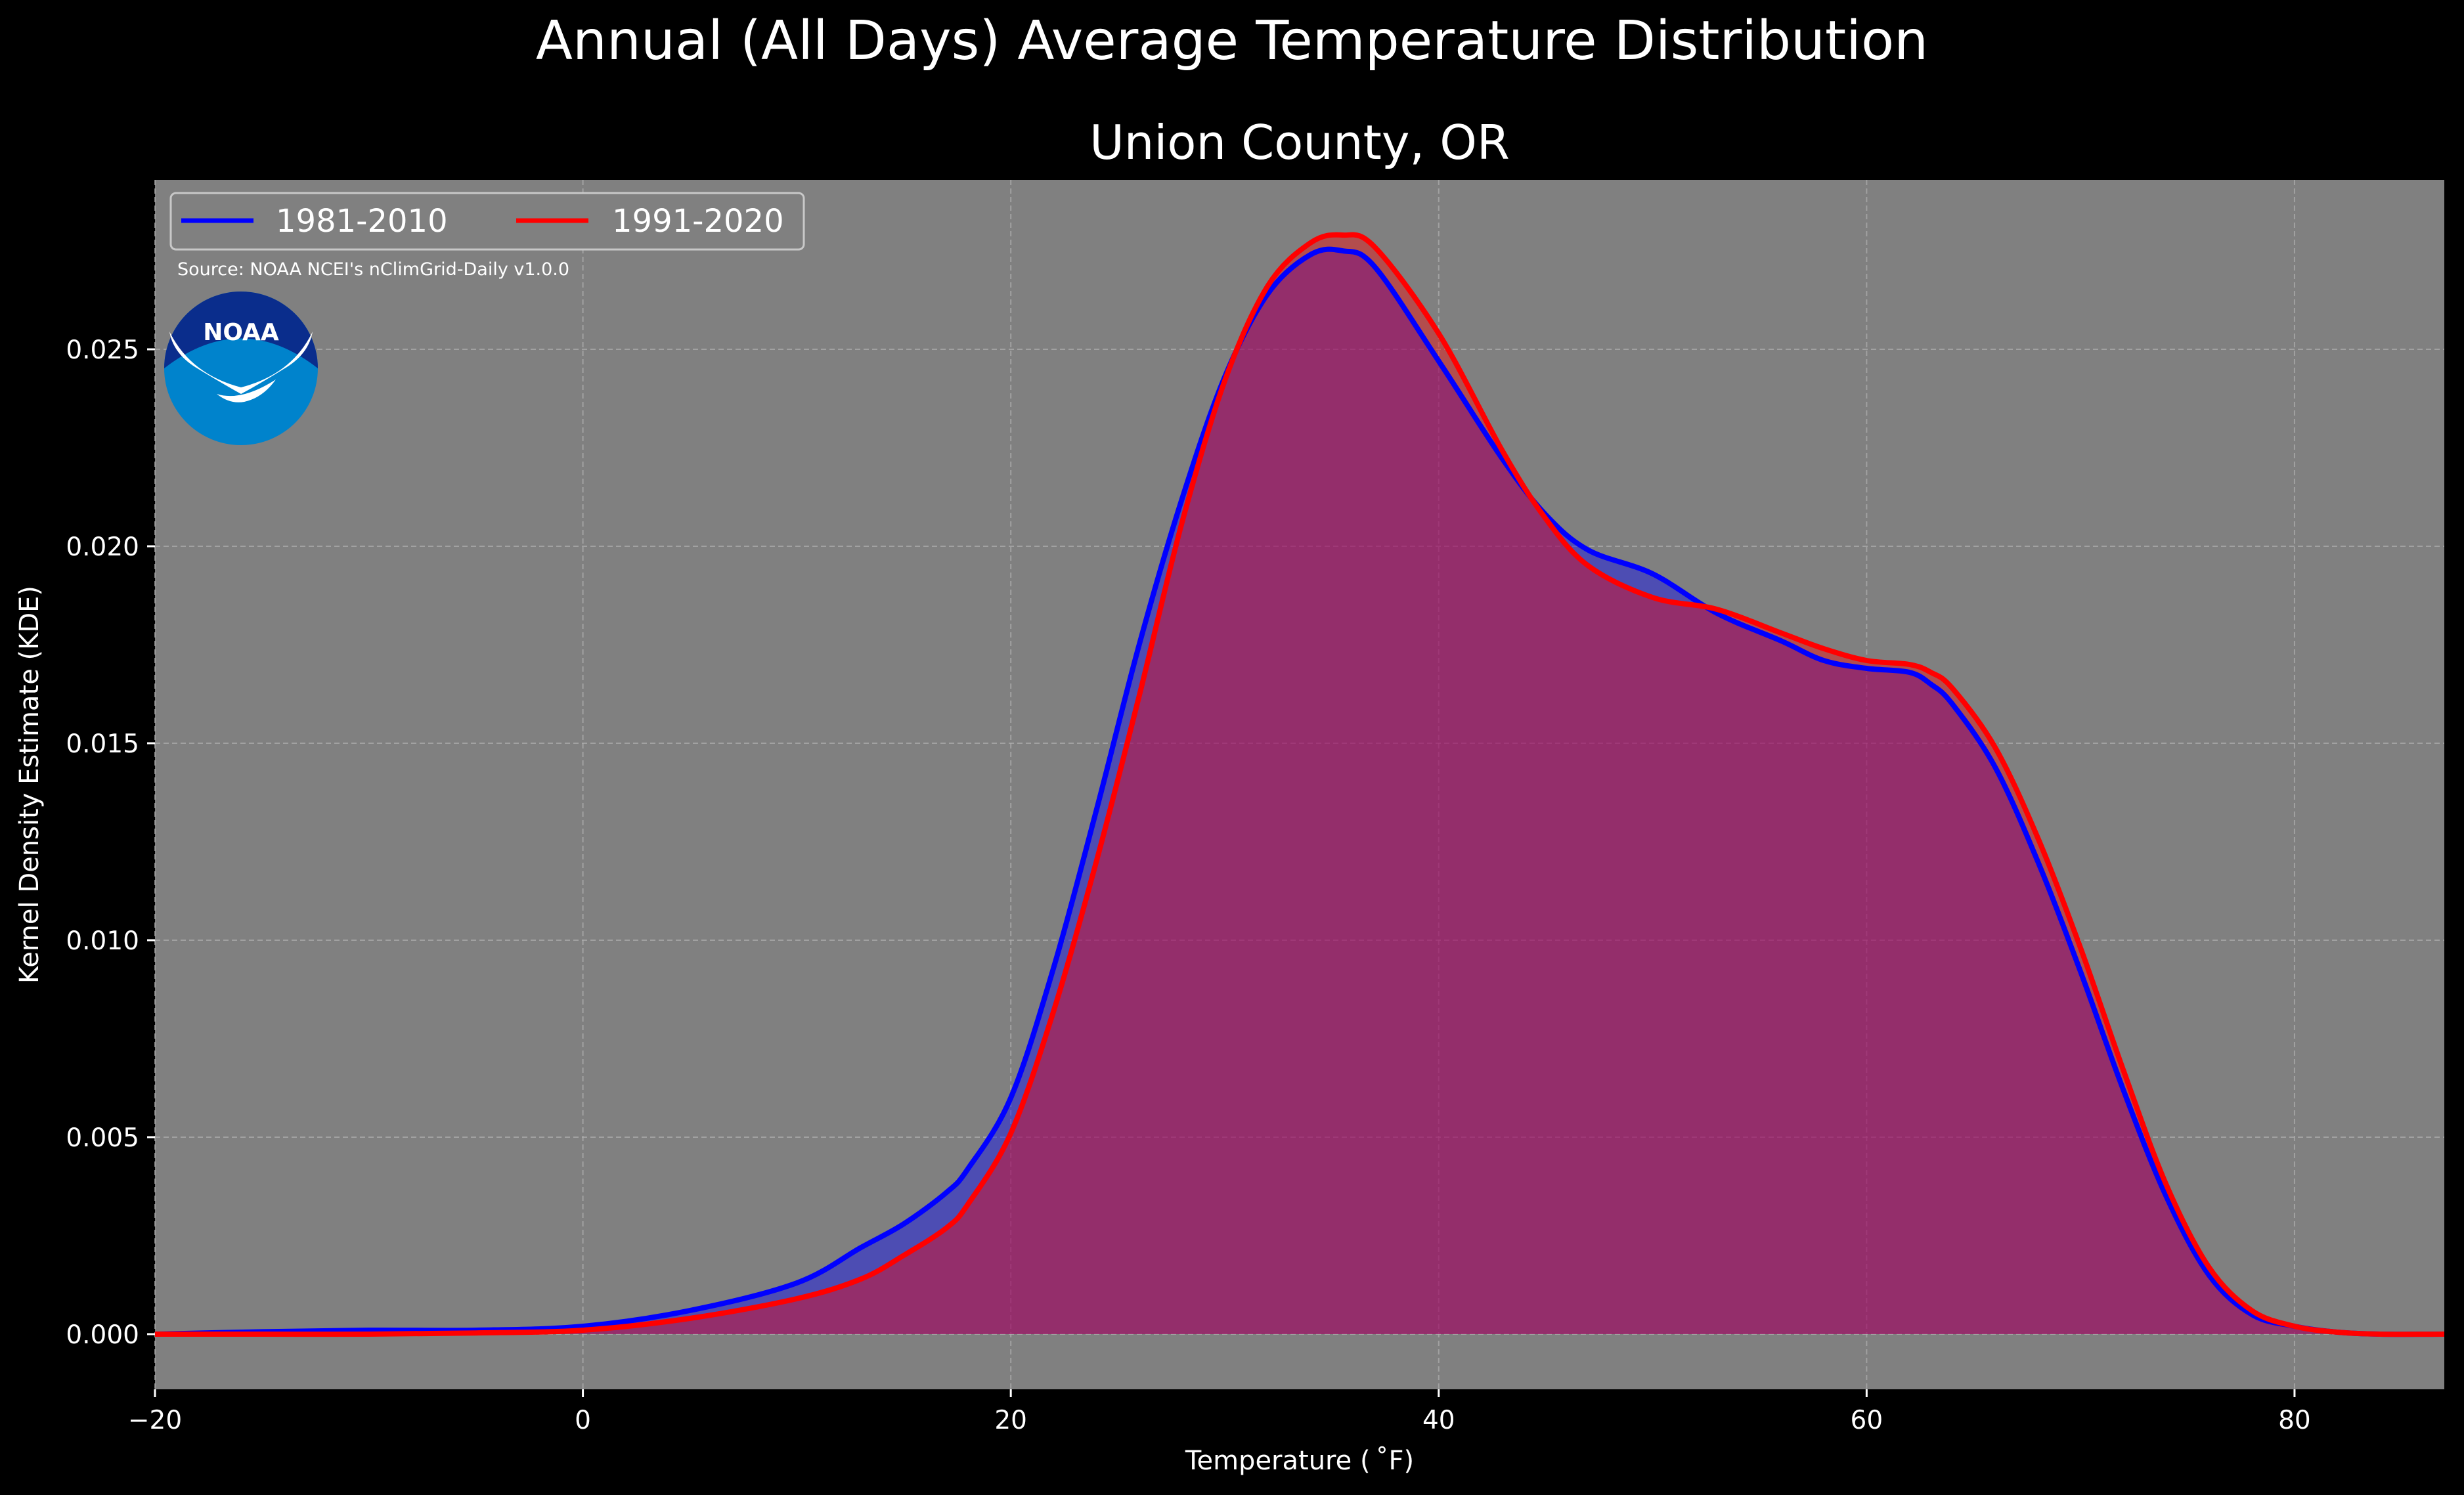  I want to click on chart-subtitle: Union County, OR, so click(1299, 142).